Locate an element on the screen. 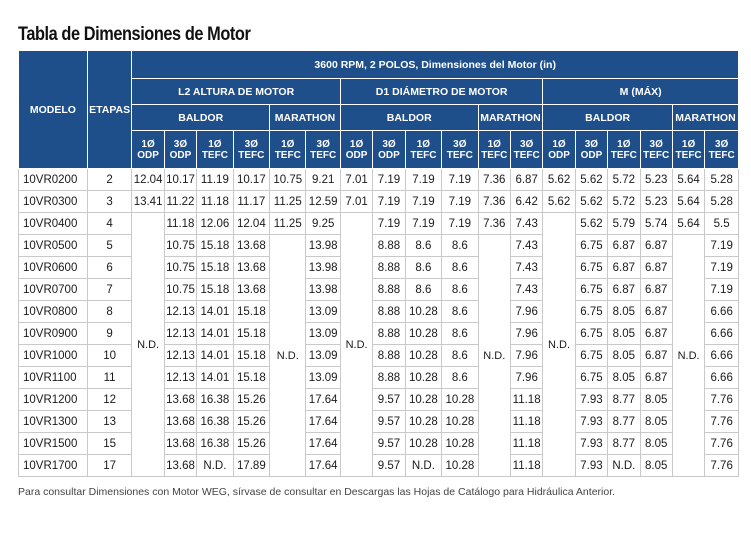  header-enclosure: ODP is located at coordinates (356, 155).